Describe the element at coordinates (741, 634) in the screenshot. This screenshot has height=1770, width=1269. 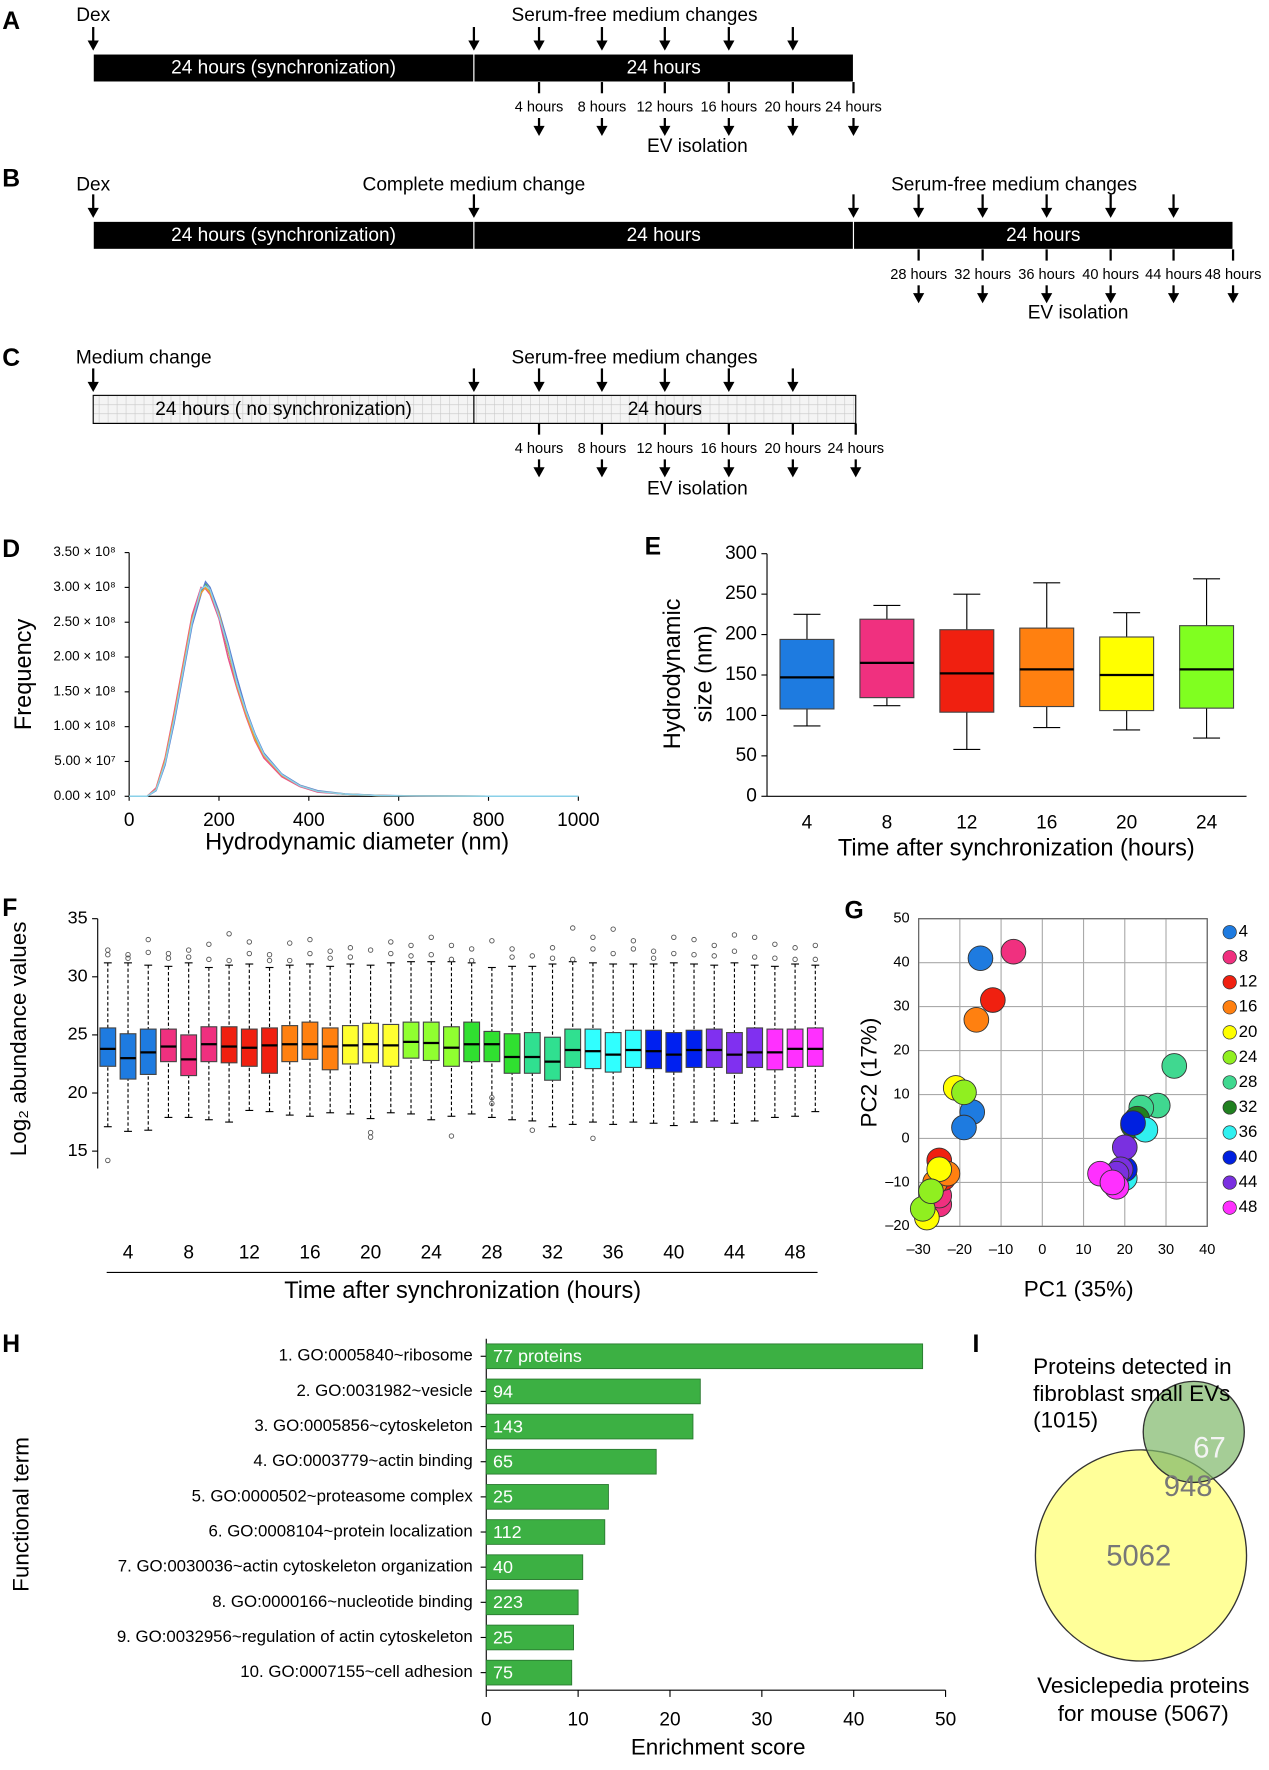
I see `y-tick-label: 200` at that location.